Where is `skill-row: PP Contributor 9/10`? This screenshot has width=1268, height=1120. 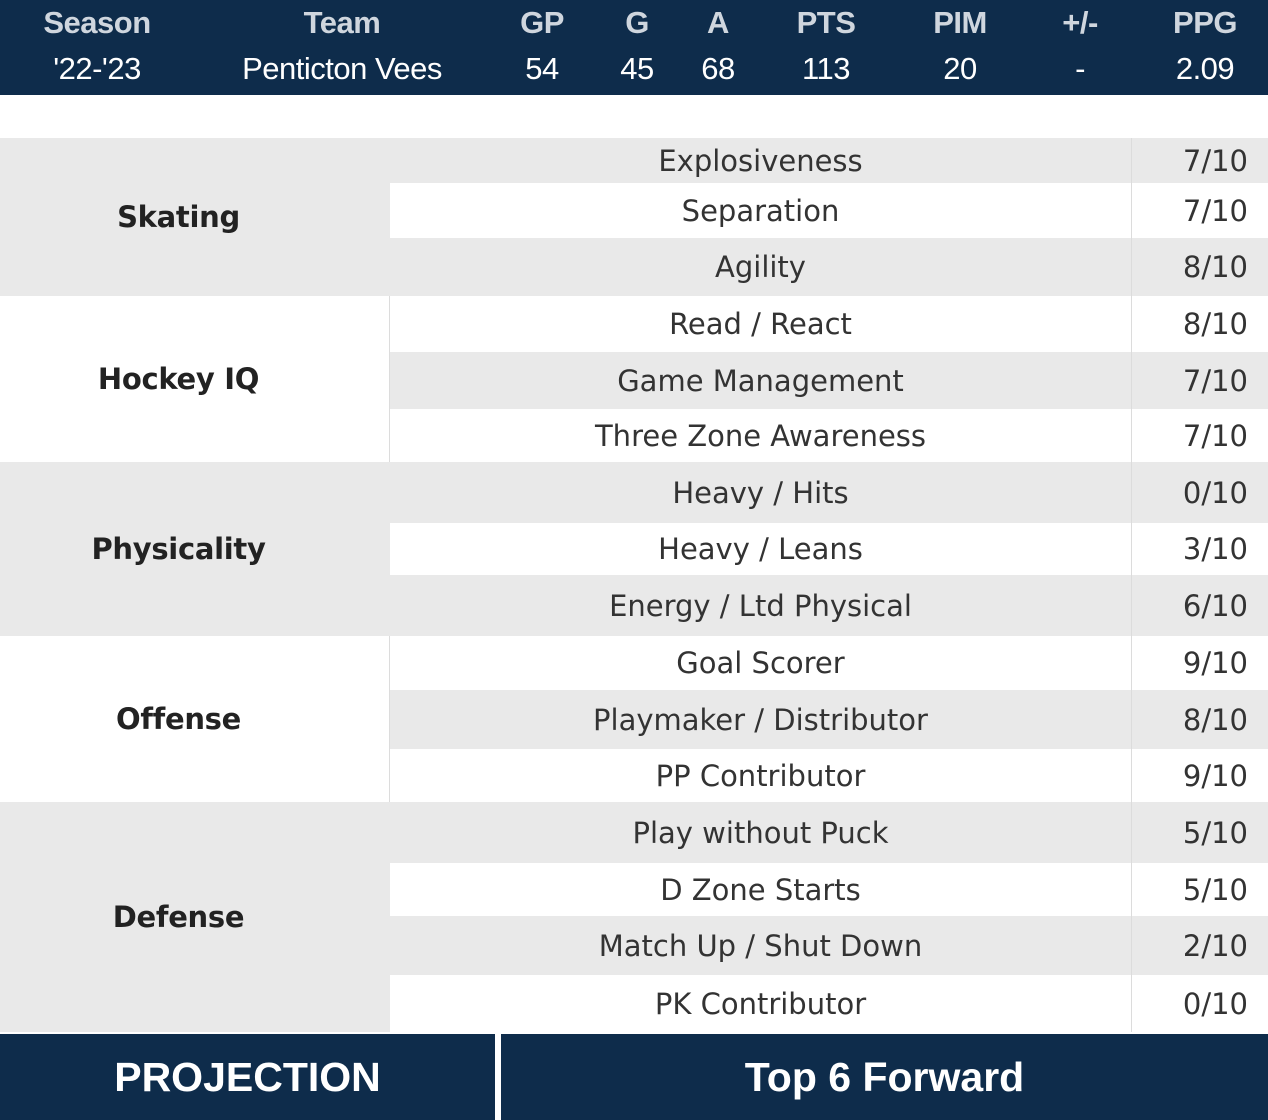 skill-row: PP Contributor 9/10 is located at coordinates (829, 775).